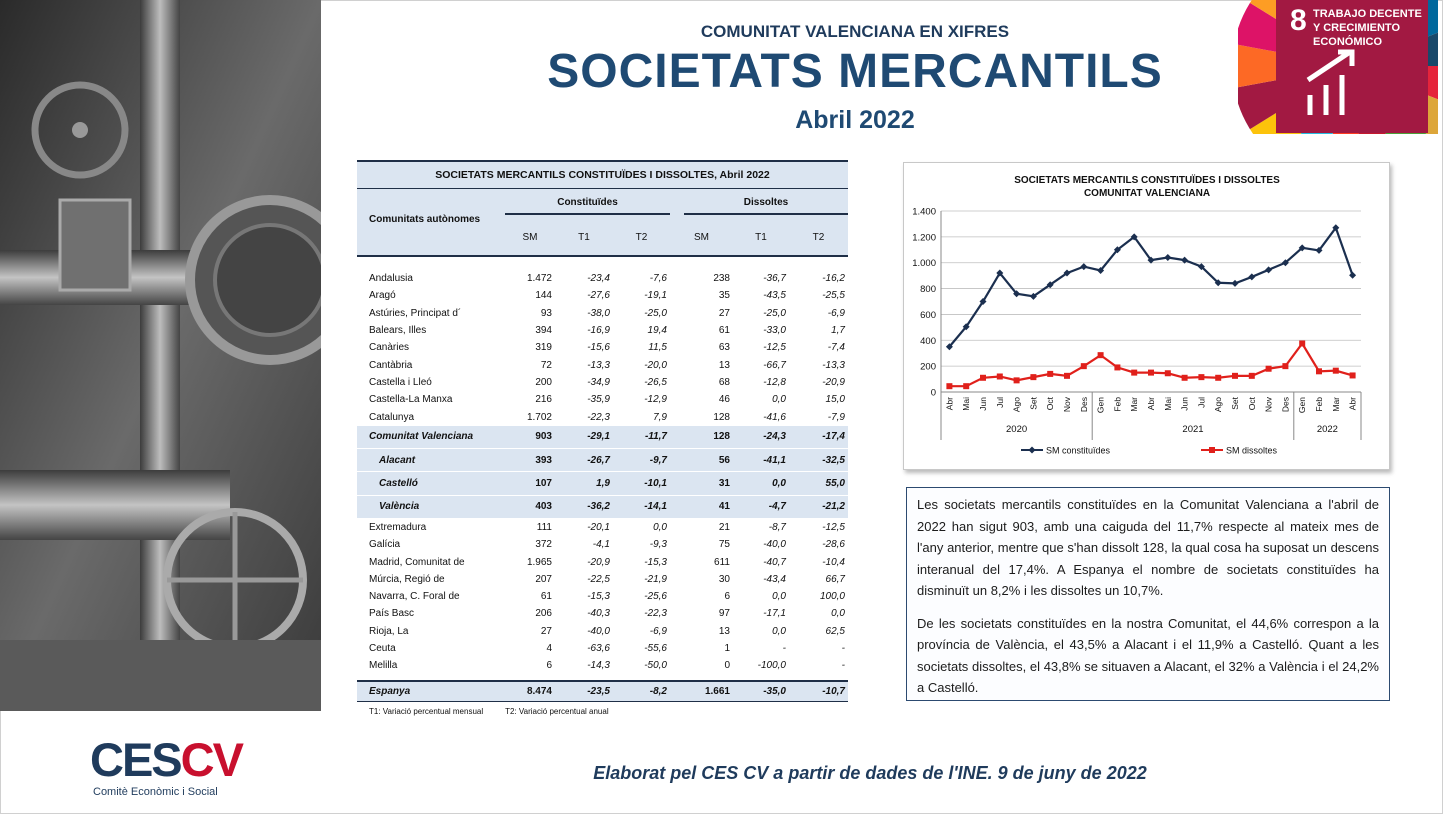 This screenshot has width=1445, height=816. Describe the element at coordinates (602, 330) in the screenshot. I see `table-row: Balears, Illes 394 -16,9 19,4 61 -33,0 1,7` at that location.